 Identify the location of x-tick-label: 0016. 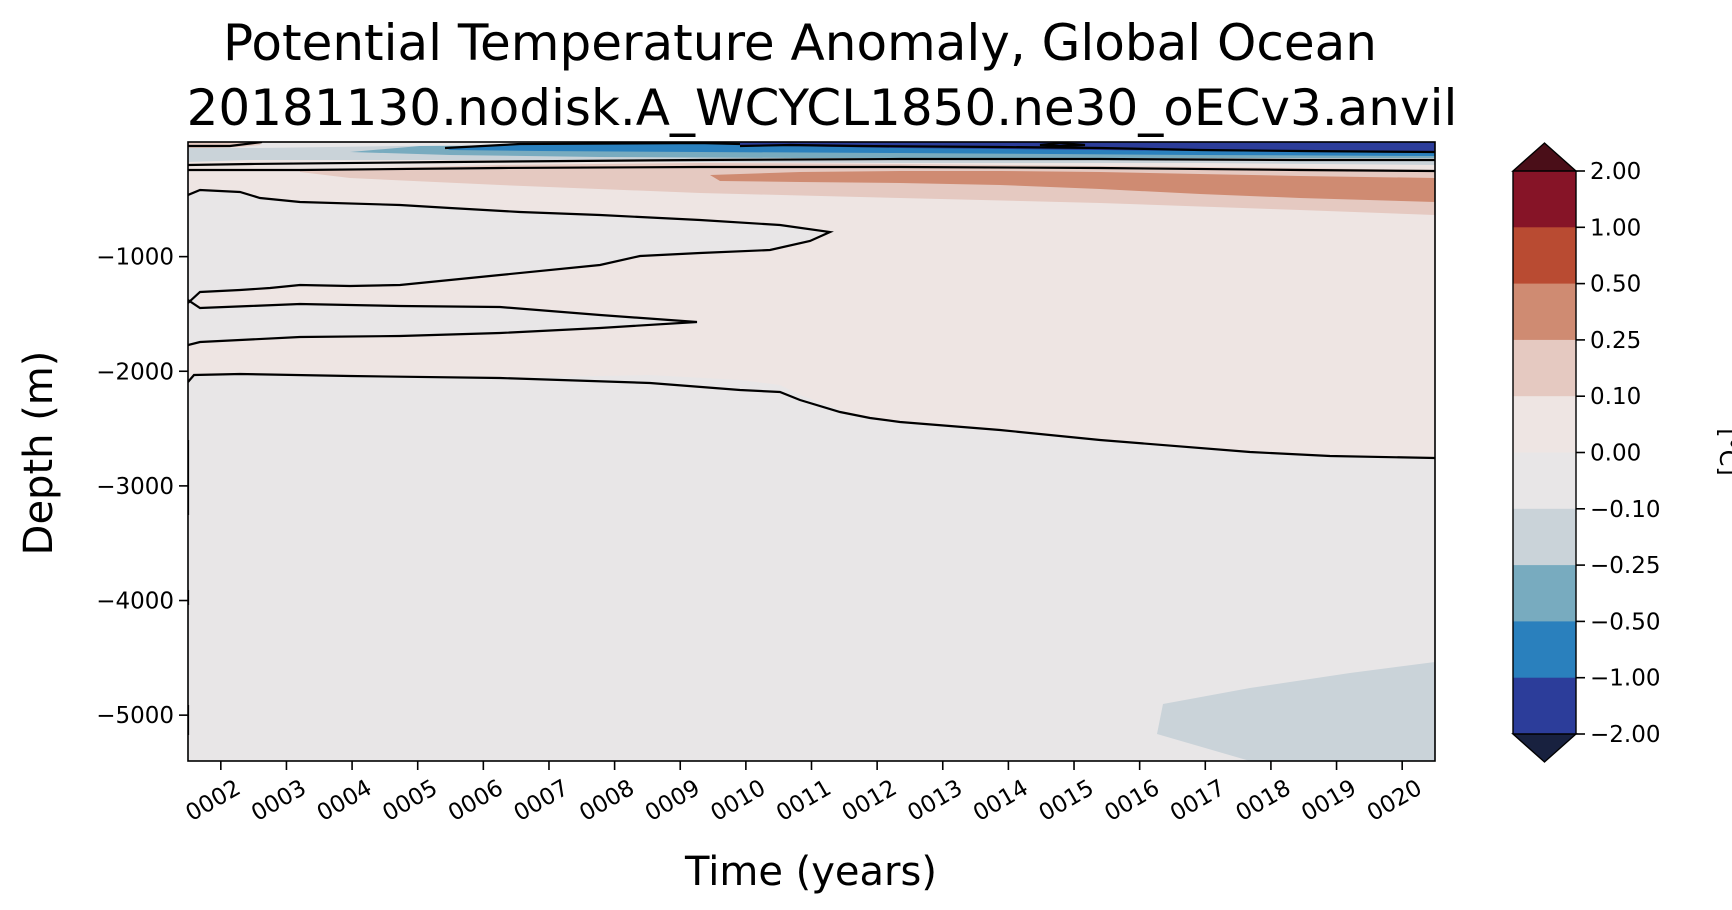
(1132, 801).